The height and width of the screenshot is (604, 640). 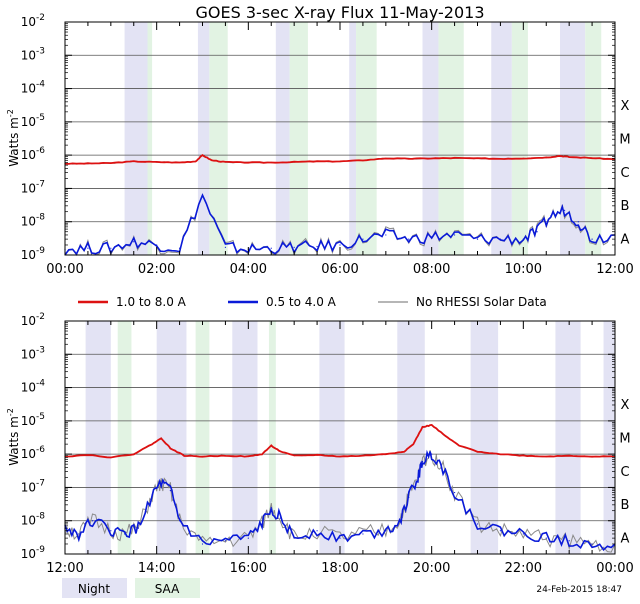 What do you see at coordinates (339, 269) in the screenshot?
I see `x-tick-label: 06:00` at bounding box center [339, 269].